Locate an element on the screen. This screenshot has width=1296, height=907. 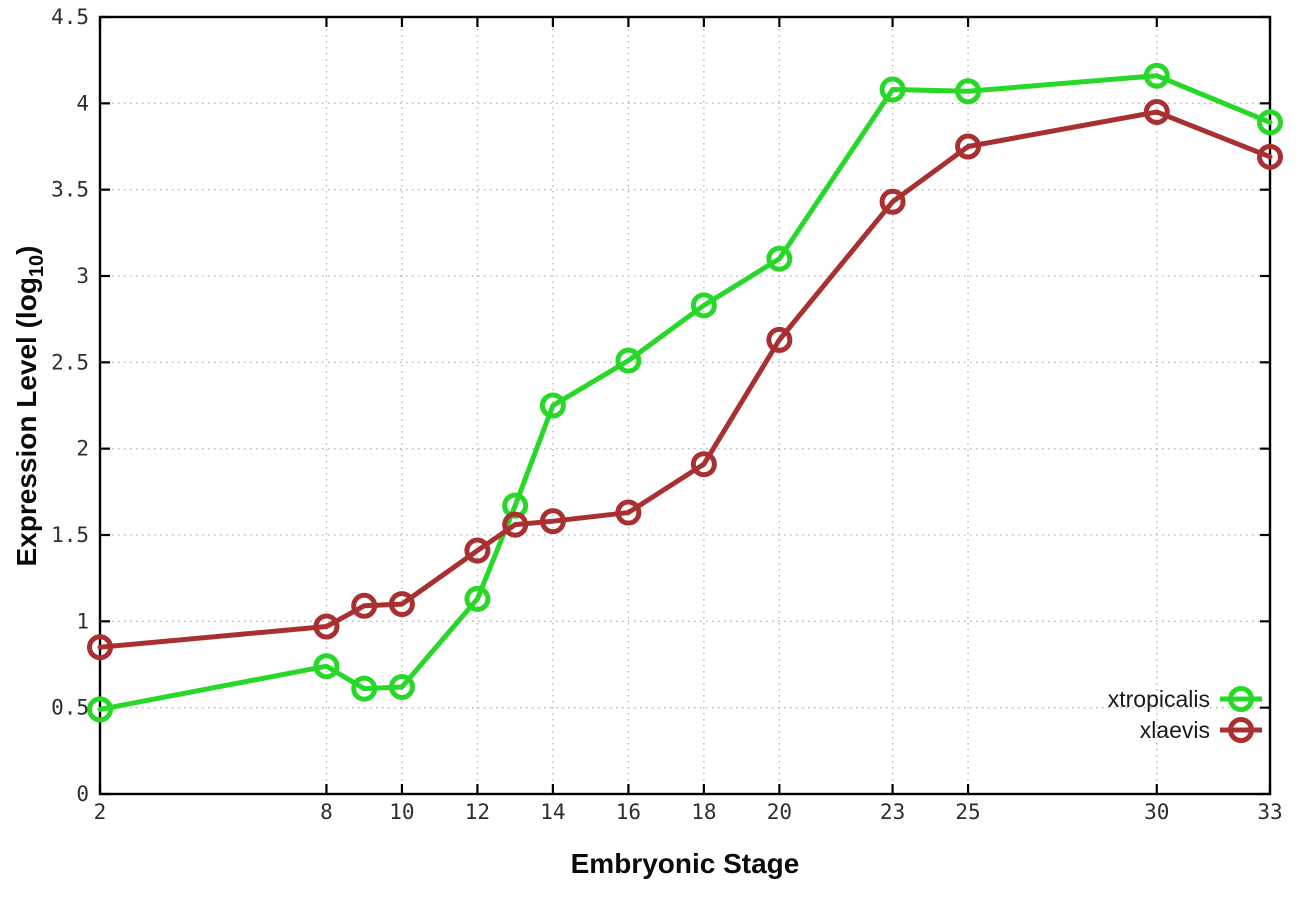
y-axis-title-close: ) is located at coordinates (26, 250).